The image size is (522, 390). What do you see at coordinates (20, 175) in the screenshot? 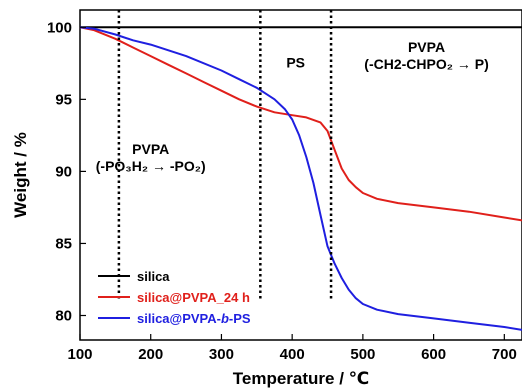
I see `y-axis-title: Weight / %` at bounding box center [20, 175].